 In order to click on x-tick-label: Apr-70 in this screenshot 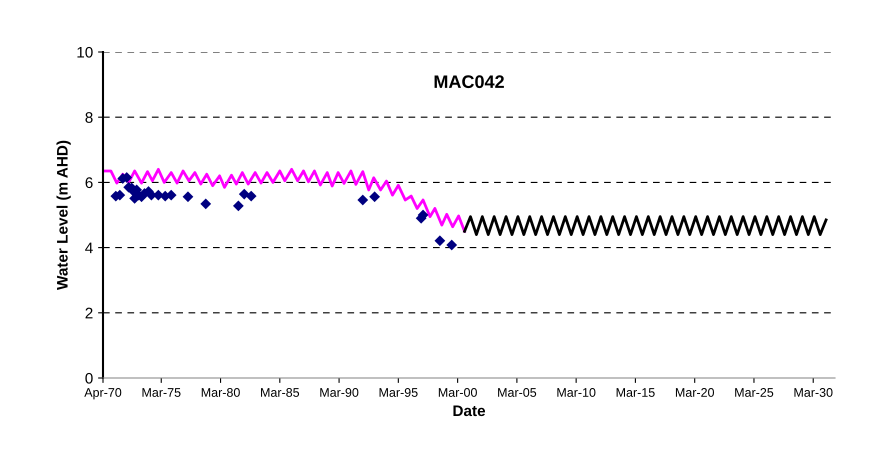, I will do `click(103, 394)`.